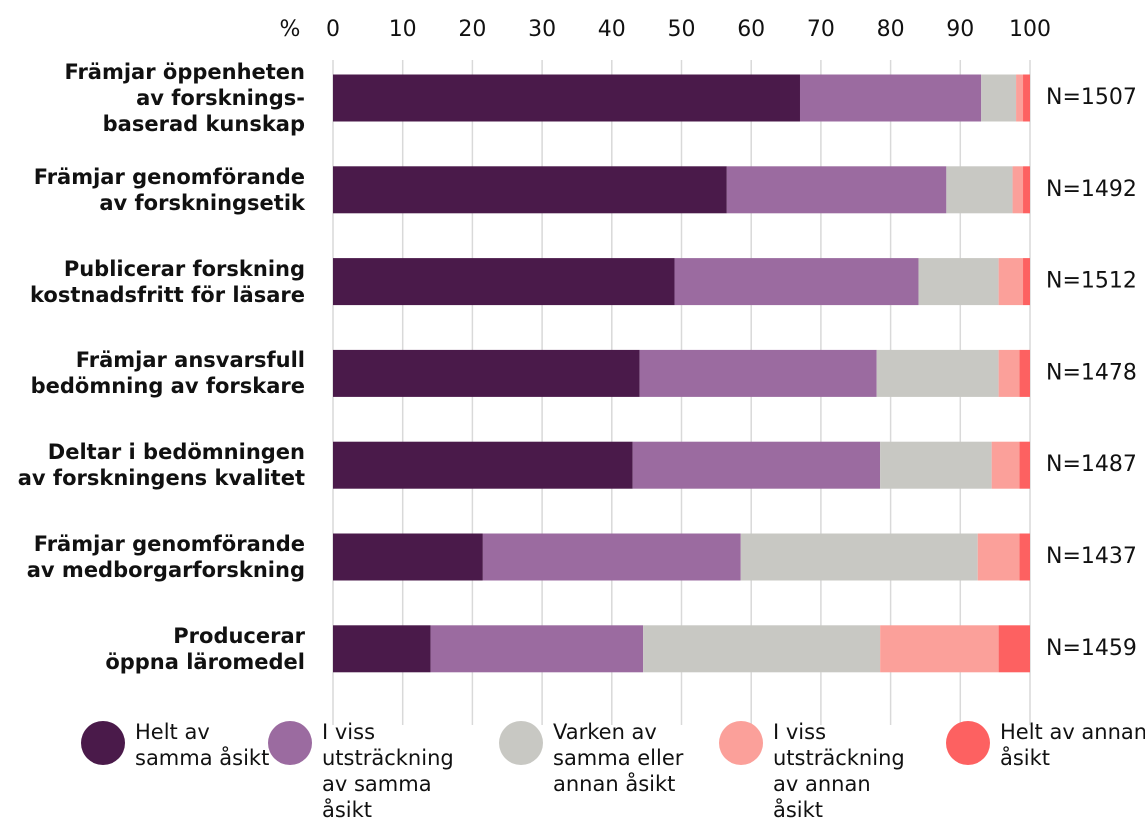 This screenshot has width=1145, height=831. Describe the element at coordinates (1091, 648) in the screenshot. I see `n-label: N=1459` at that location.